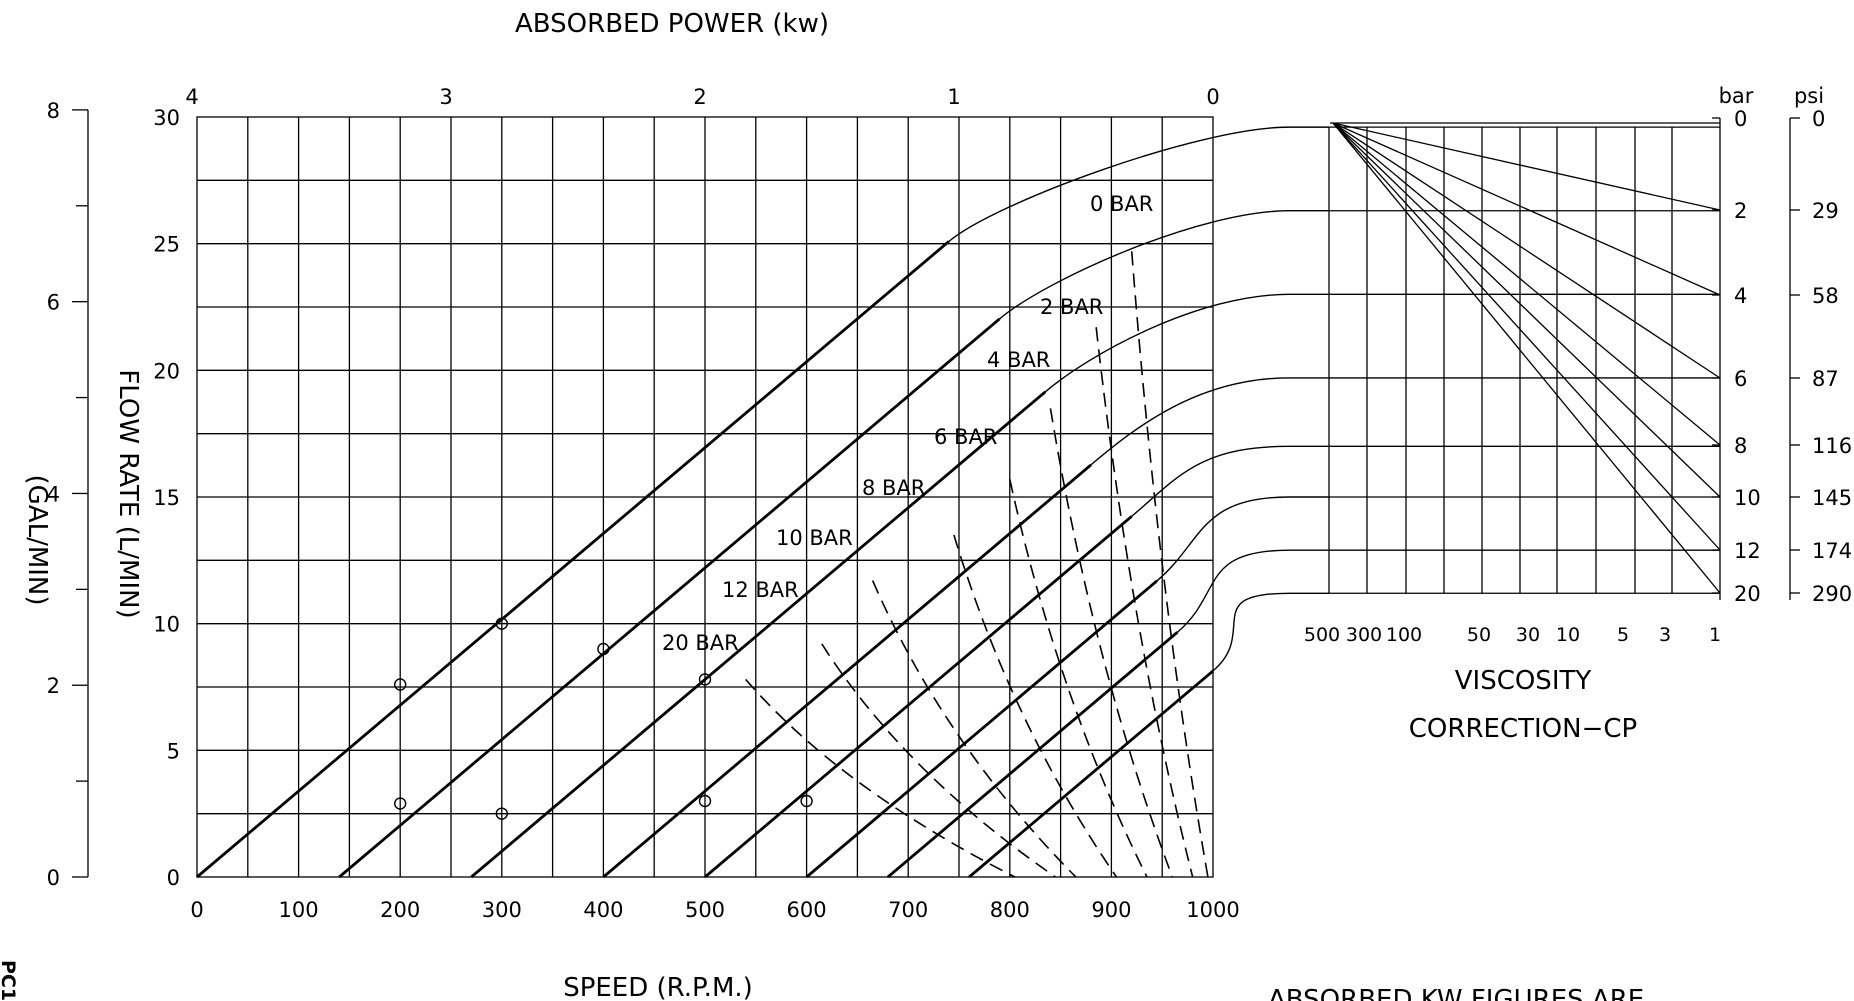 The height and width of the screenshot is (1001, 1854). What do you see at coordinates (1568, 635) in the screenshot?
I see `viscosity-tick-label: 10` at bounding box center [1568, 635].